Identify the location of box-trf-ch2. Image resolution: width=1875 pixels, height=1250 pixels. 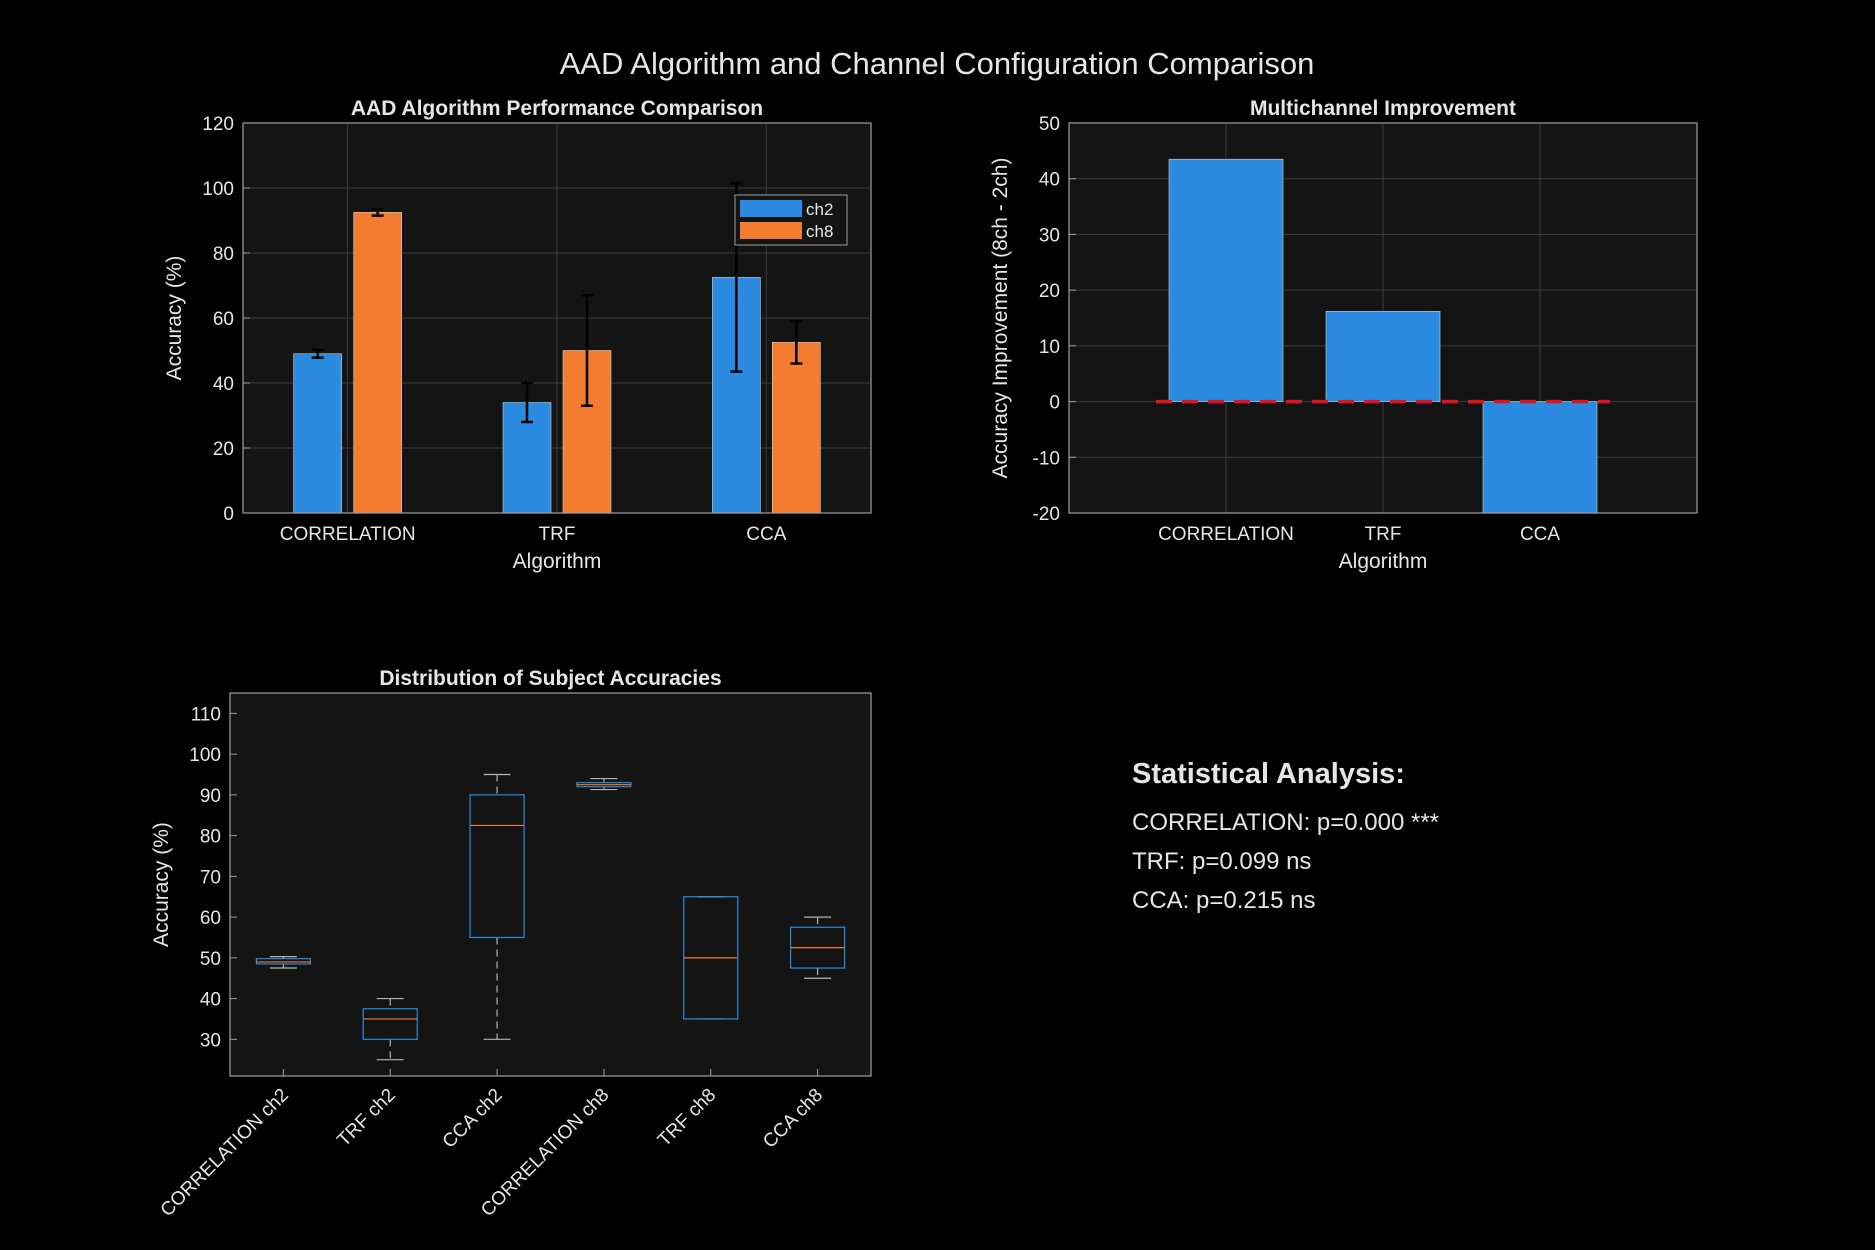
(390, 1024).